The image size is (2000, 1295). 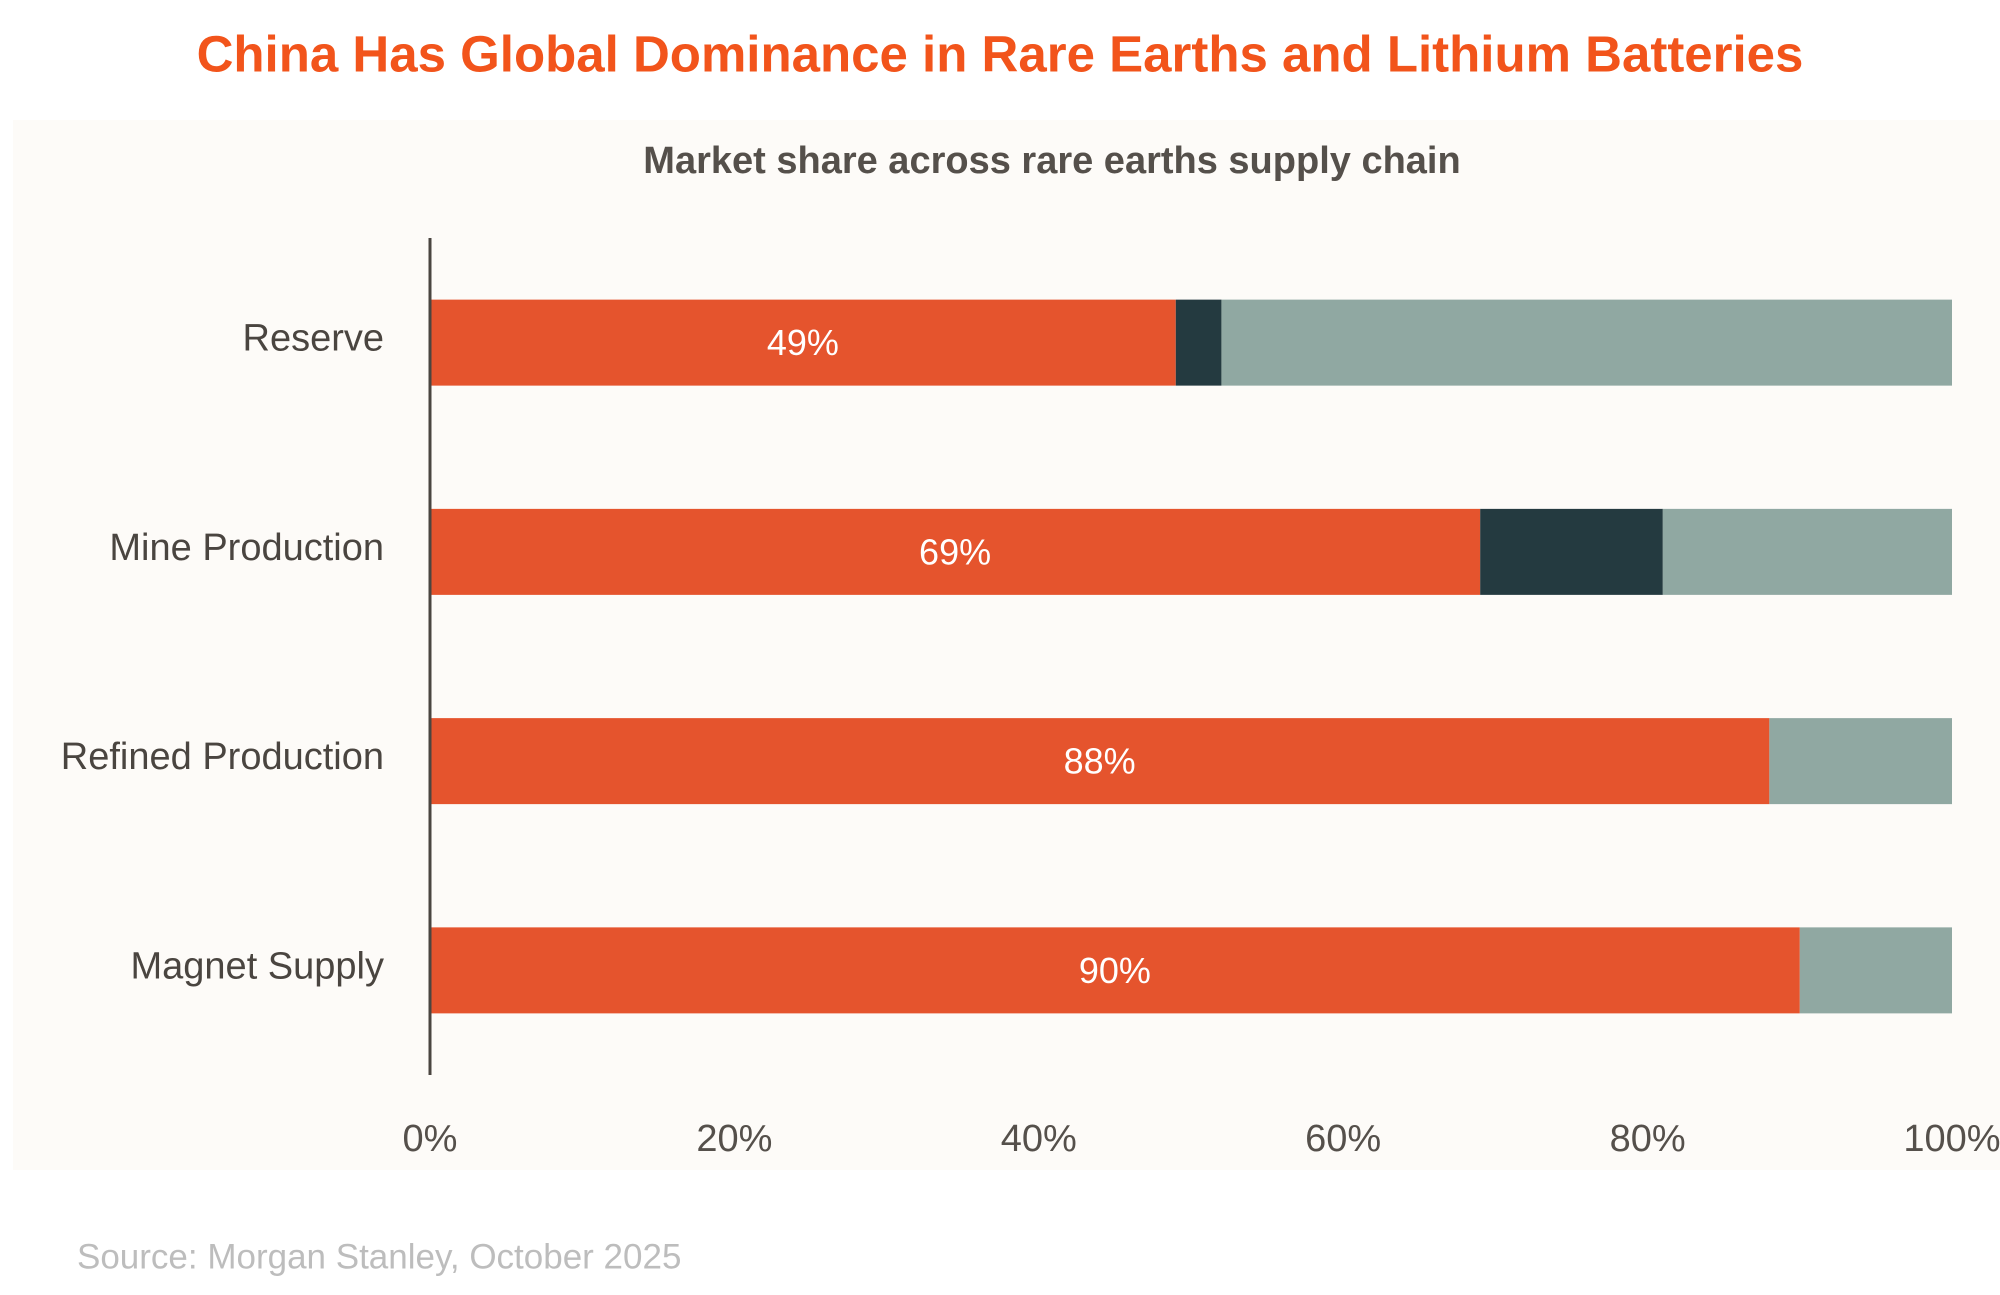 I want to click on y-tick-label: Magnet Supply, so click(x=258, y=966).